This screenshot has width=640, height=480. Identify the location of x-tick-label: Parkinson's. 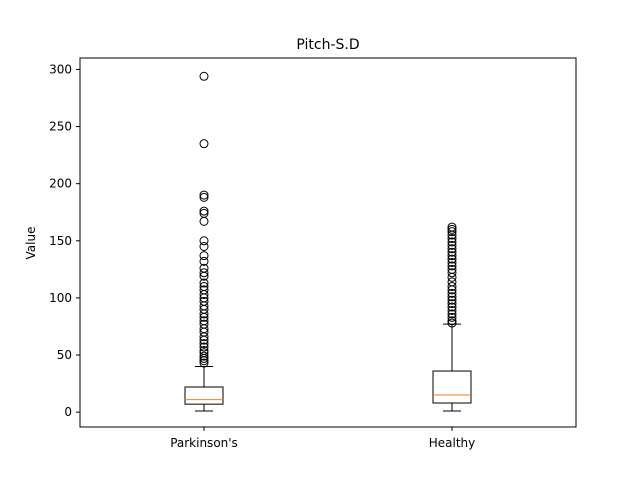
(204, 443).